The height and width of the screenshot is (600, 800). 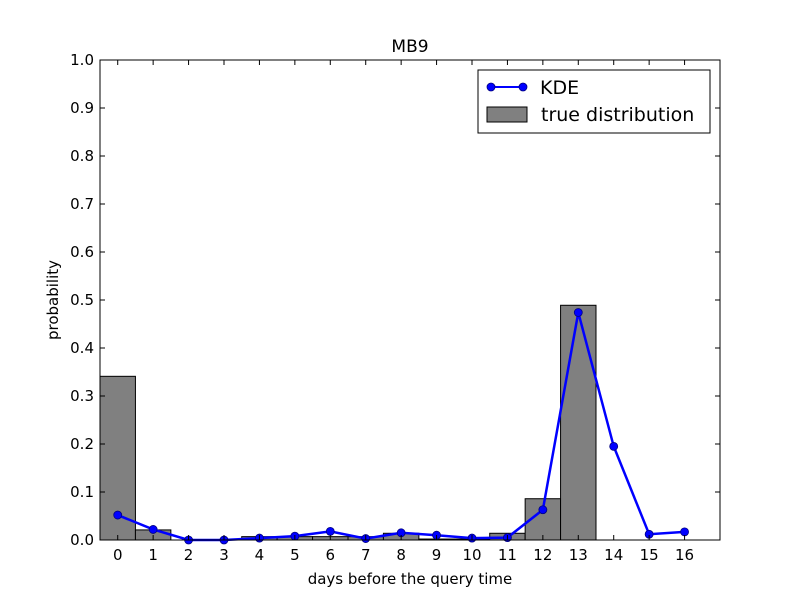 What do you see at coordinates (295, 555) in the screenshot?
I see `x-tick-label: 5` at bounding box center [295, 555].